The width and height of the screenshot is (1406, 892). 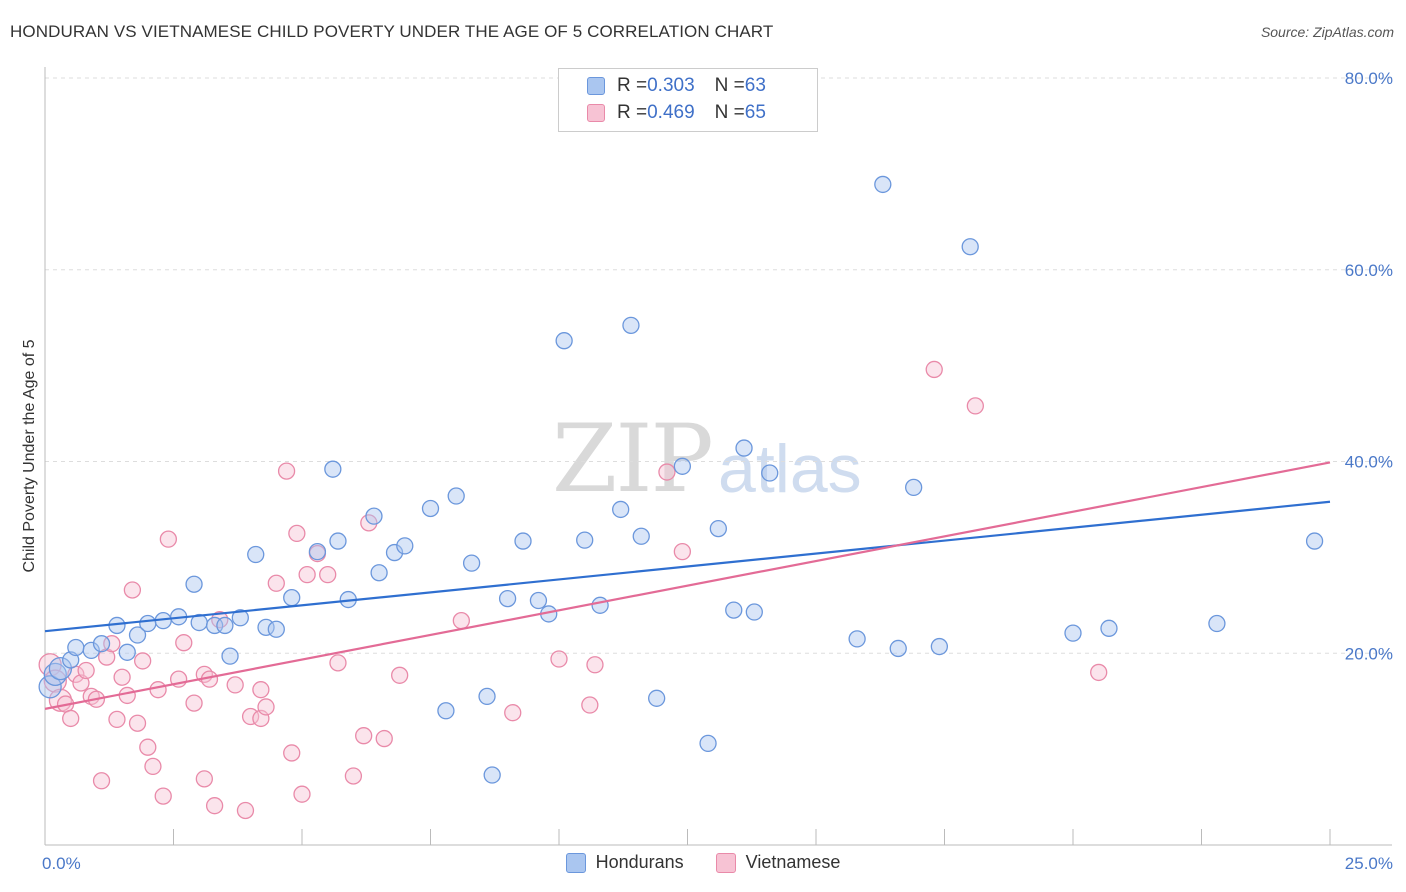 I want to click on chart-source: Source: ZipAtlas.com, so click(x=1327, y=32).